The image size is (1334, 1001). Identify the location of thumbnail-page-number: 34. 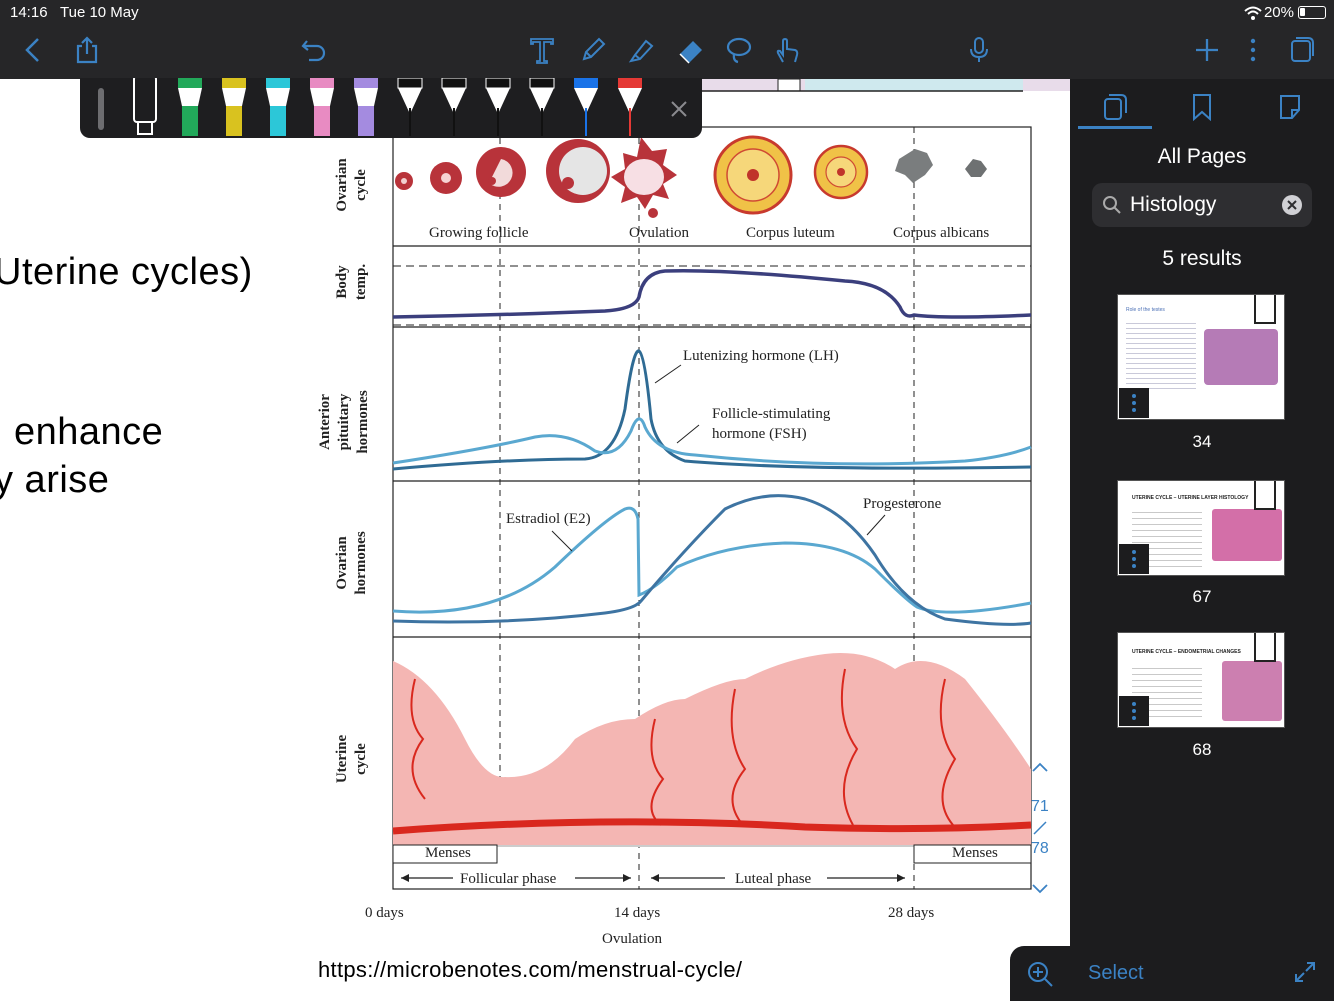
(1202, 441).